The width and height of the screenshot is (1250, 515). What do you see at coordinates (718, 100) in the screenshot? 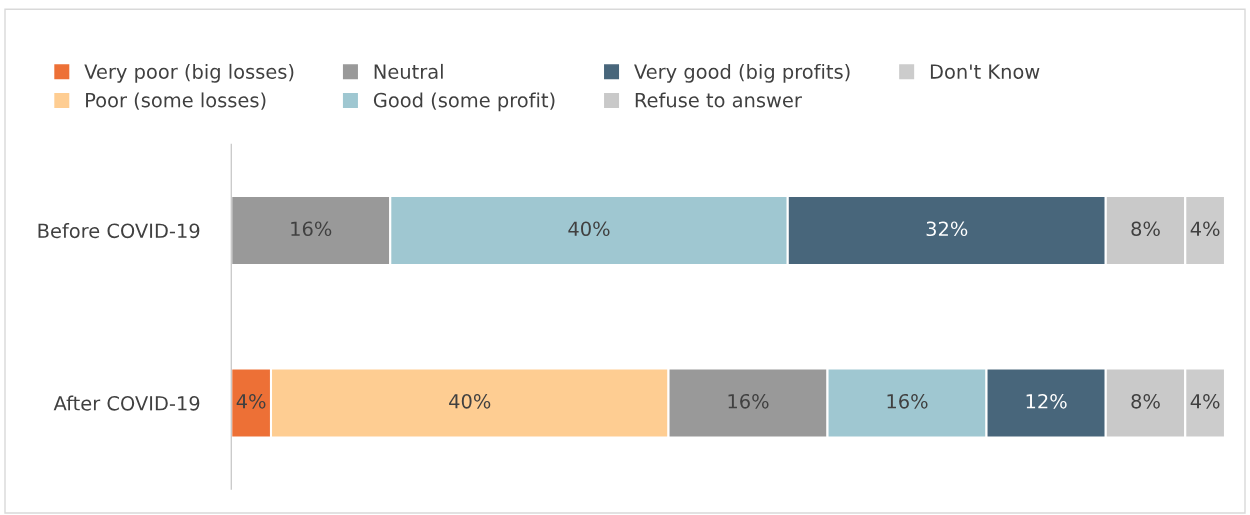
I see `legend-label: Refuse to answer` at bounding box center [718, 100].